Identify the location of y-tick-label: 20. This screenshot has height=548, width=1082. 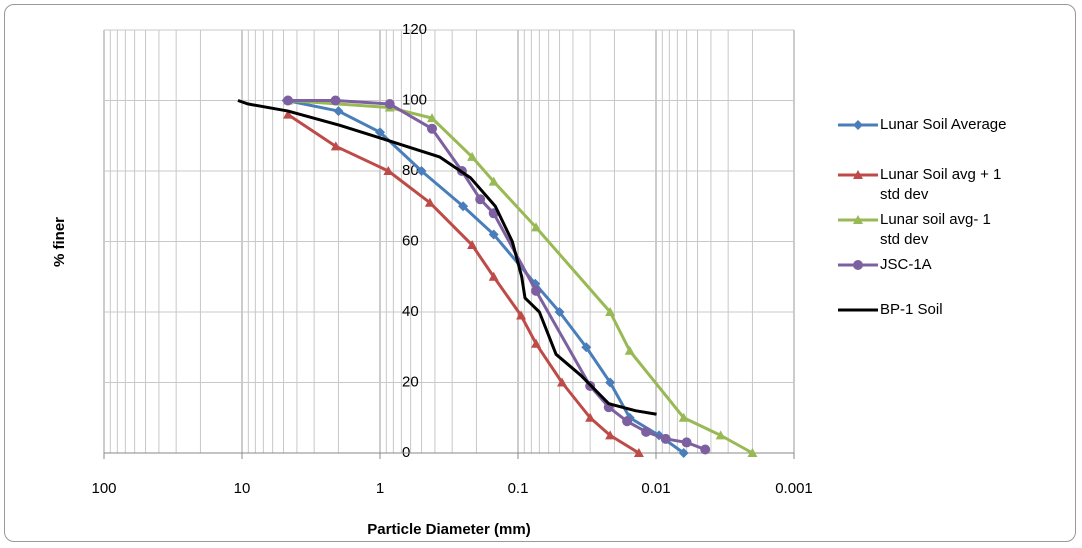
(410, 381).